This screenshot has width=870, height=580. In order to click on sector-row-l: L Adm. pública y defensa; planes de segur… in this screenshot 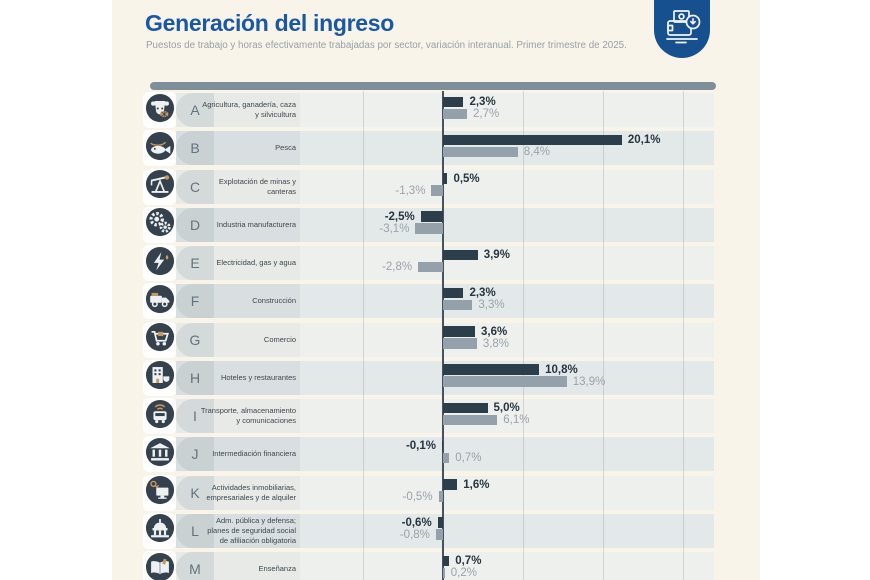, I will do `click(435, 531)`.